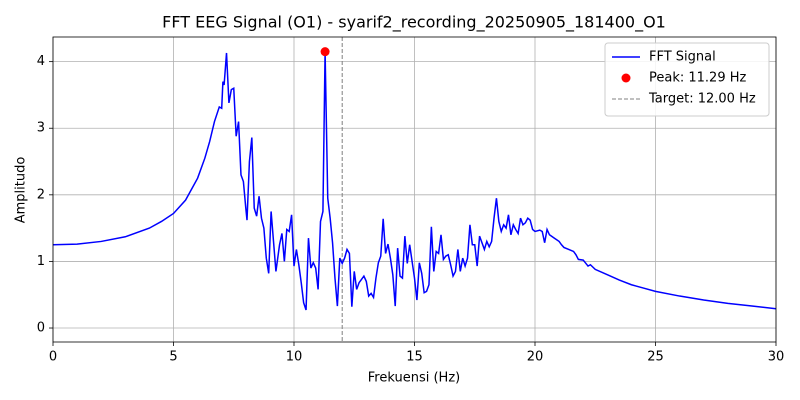 This screenshot has height=400, width=800. Describe the element at coordinates (698, 78) in the screenshot. I see `legend-label: Peak: 11.29 Hz` at that location.